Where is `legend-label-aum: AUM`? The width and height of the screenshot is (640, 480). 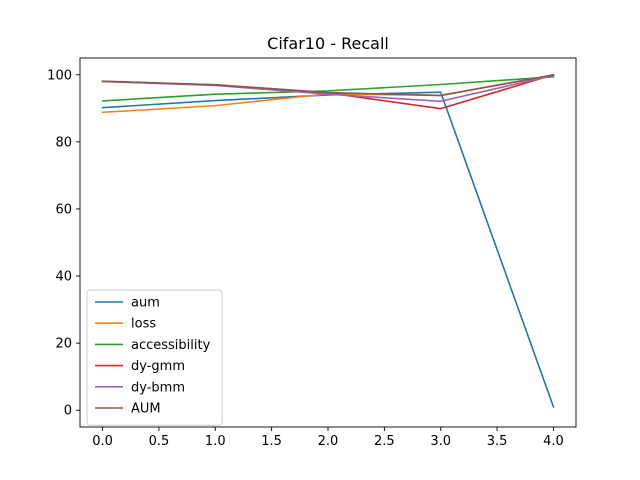
legend-label-aum: AUM is located at coordinates (146, 409).